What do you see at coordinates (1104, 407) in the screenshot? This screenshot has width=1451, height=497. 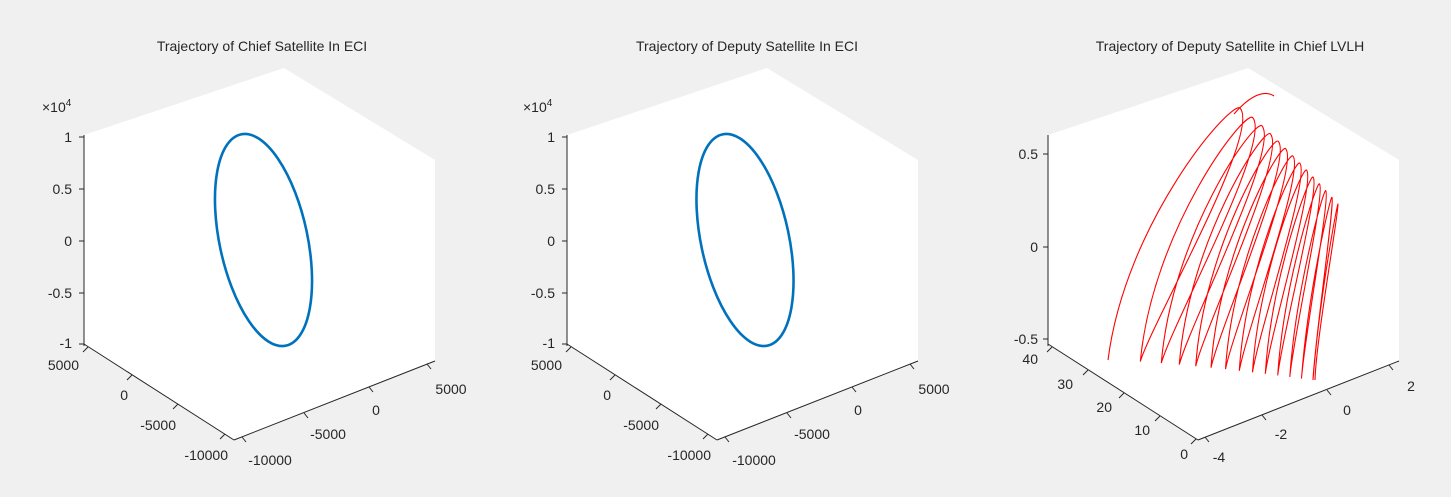 I see `left-tick-label: 20` at bounding box center [1104, 407].